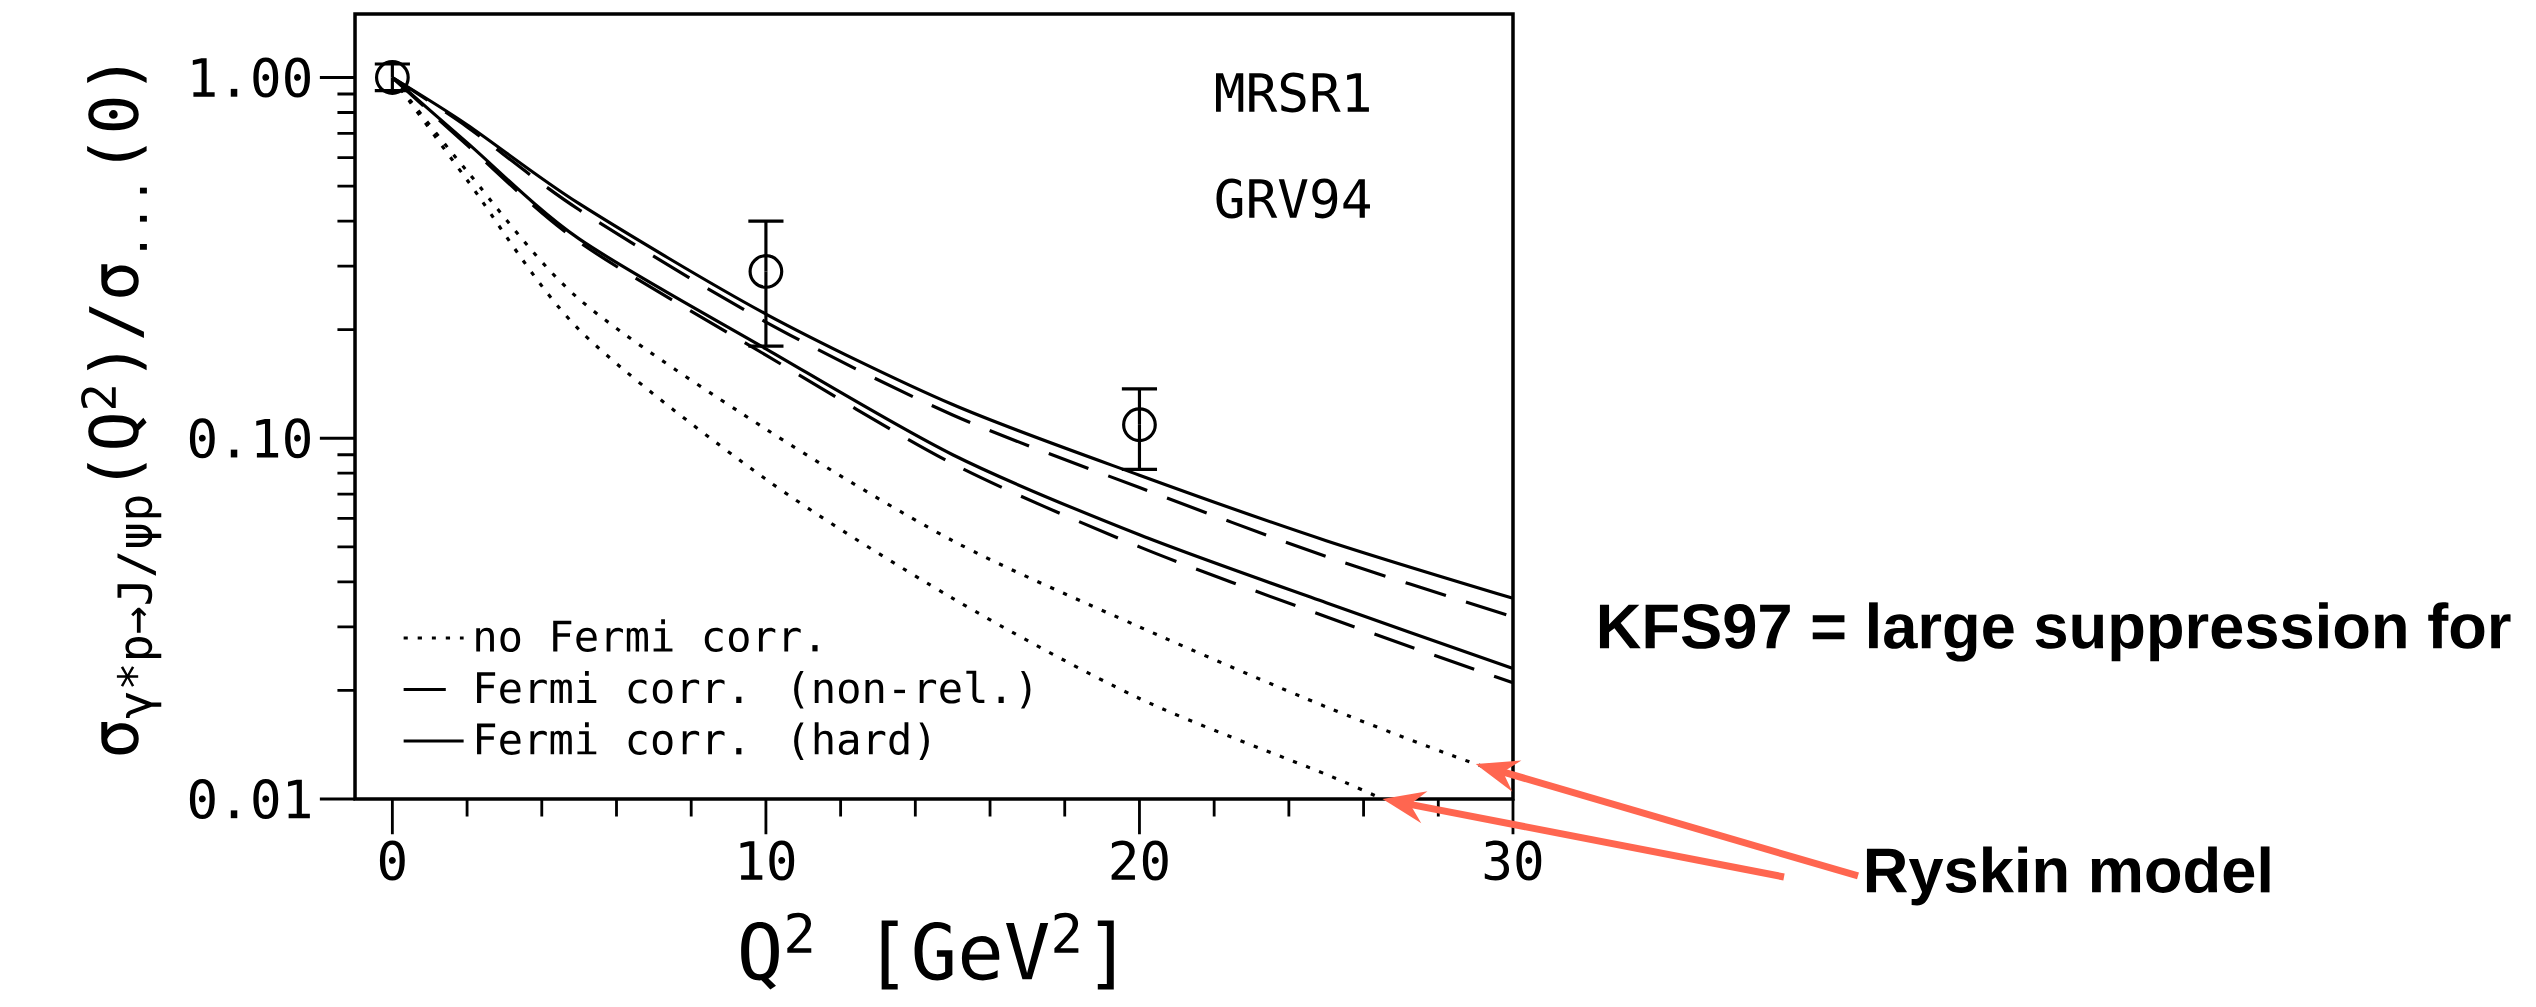 The height and width of the screenshot is (1007, 2536). What do you see at coordinates (121, 411) in the screenshot?
I see `y-axis-title: σ$_{γ*p→J/ψp}$(Q$^{2}$)/σ$_{...}$(0)` at bounding box center [121, 411].